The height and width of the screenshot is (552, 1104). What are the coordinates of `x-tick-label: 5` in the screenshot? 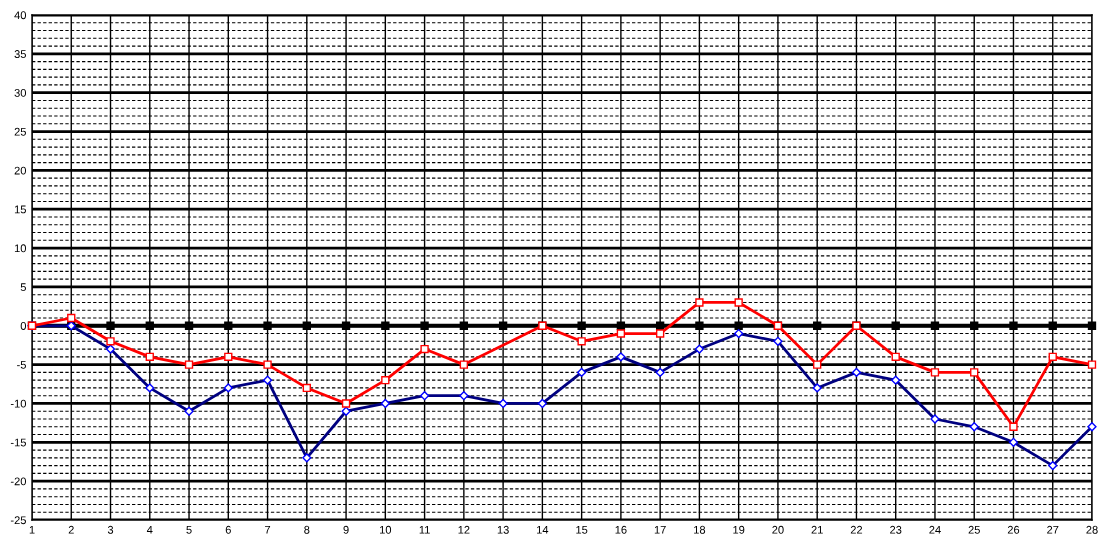 It's located at (189, 529).